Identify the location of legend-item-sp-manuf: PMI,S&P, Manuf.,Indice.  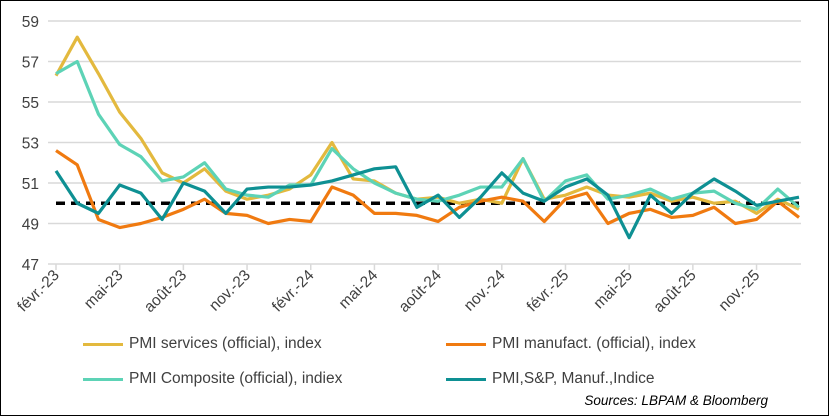
(550, 379).